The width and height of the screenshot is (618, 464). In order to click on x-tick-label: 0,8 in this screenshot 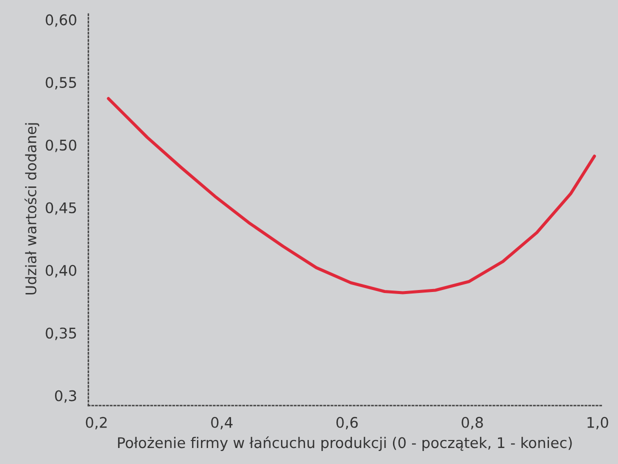, I will do `click(472, 423)`.